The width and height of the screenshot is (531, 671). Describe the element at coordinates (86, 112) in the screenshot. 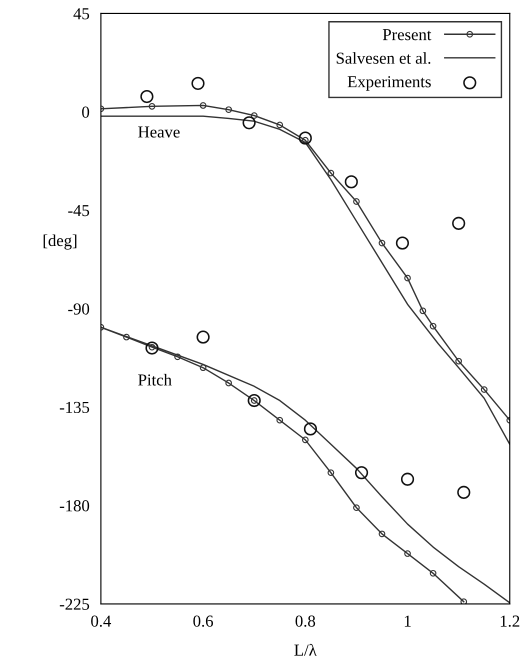

I see `y-tick-label: 0` at that location.